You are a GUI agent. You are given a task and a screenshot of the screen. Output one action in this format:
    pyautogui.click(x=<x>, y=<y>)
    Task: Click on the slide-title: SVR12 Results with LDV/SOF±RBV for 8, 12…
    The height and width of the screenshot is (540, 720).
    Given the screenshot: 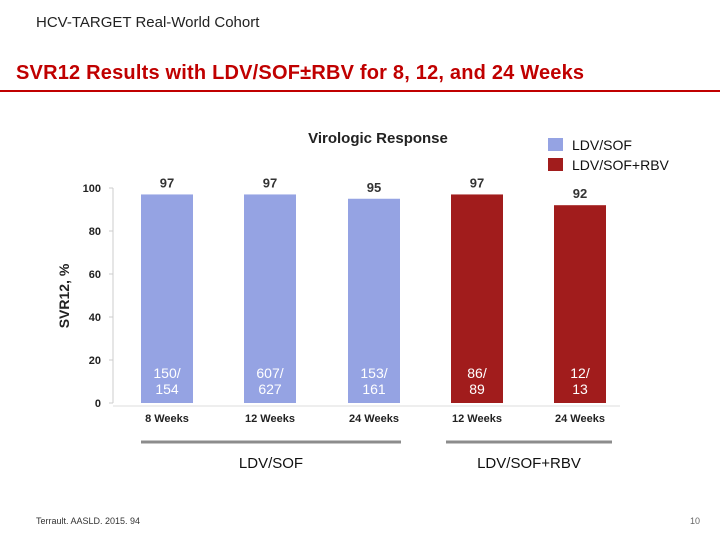 What is the action you would take?
    pyautogui.click(x=300, y=73)
    